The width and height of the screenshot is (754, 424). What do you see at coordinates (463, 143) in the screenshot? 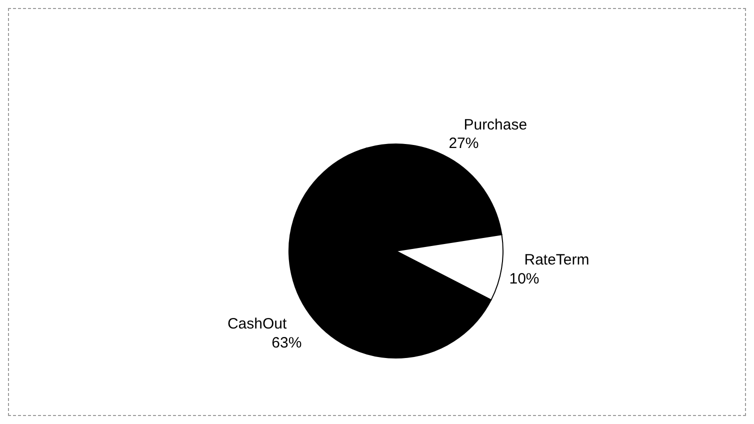
I see `data-label: 27%` at bounding box center [463, 143].